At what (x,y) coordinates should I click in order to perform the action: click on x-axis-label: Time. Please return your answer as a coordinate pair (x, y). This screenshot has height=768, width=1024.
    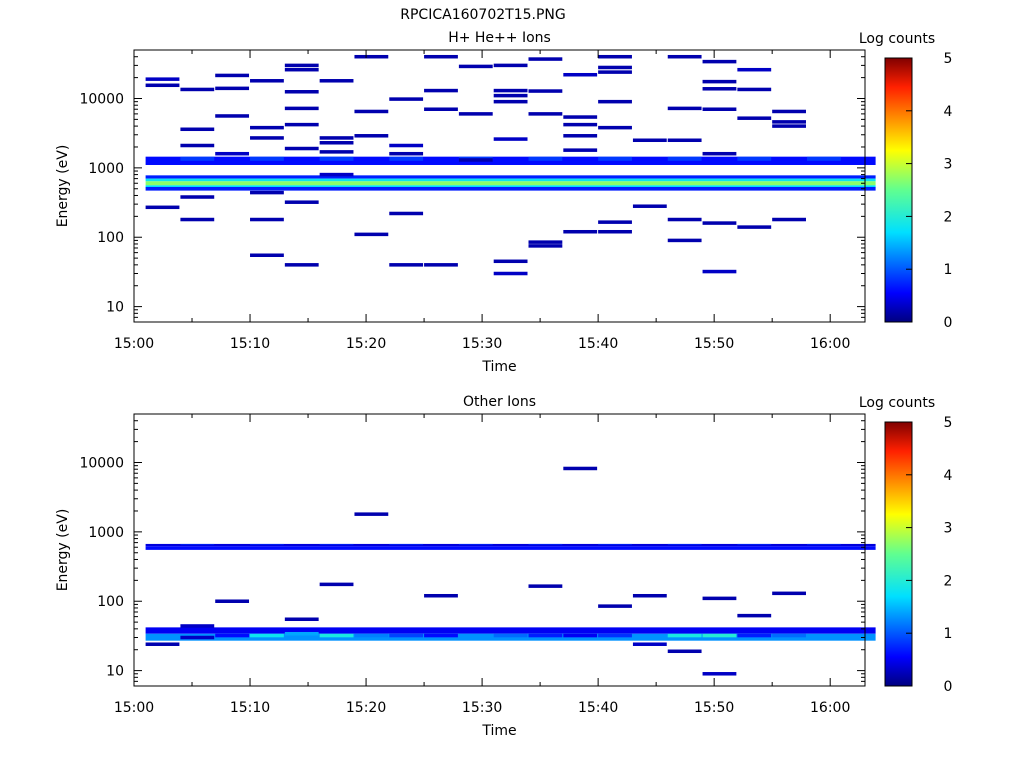
    Looking at the image, I should click on (498, 731).